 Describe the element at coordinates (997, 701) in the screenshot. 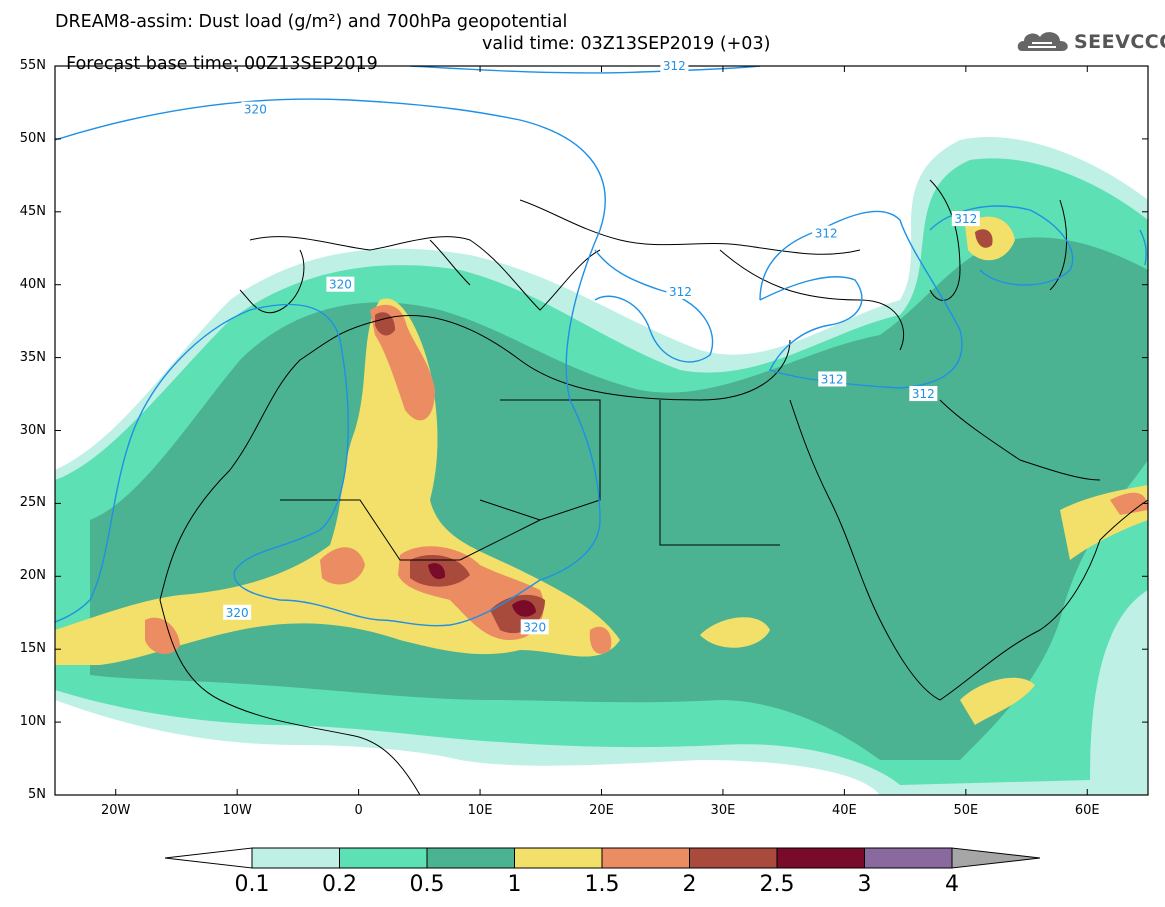

I see `dust-level-1-arabia` at that location.